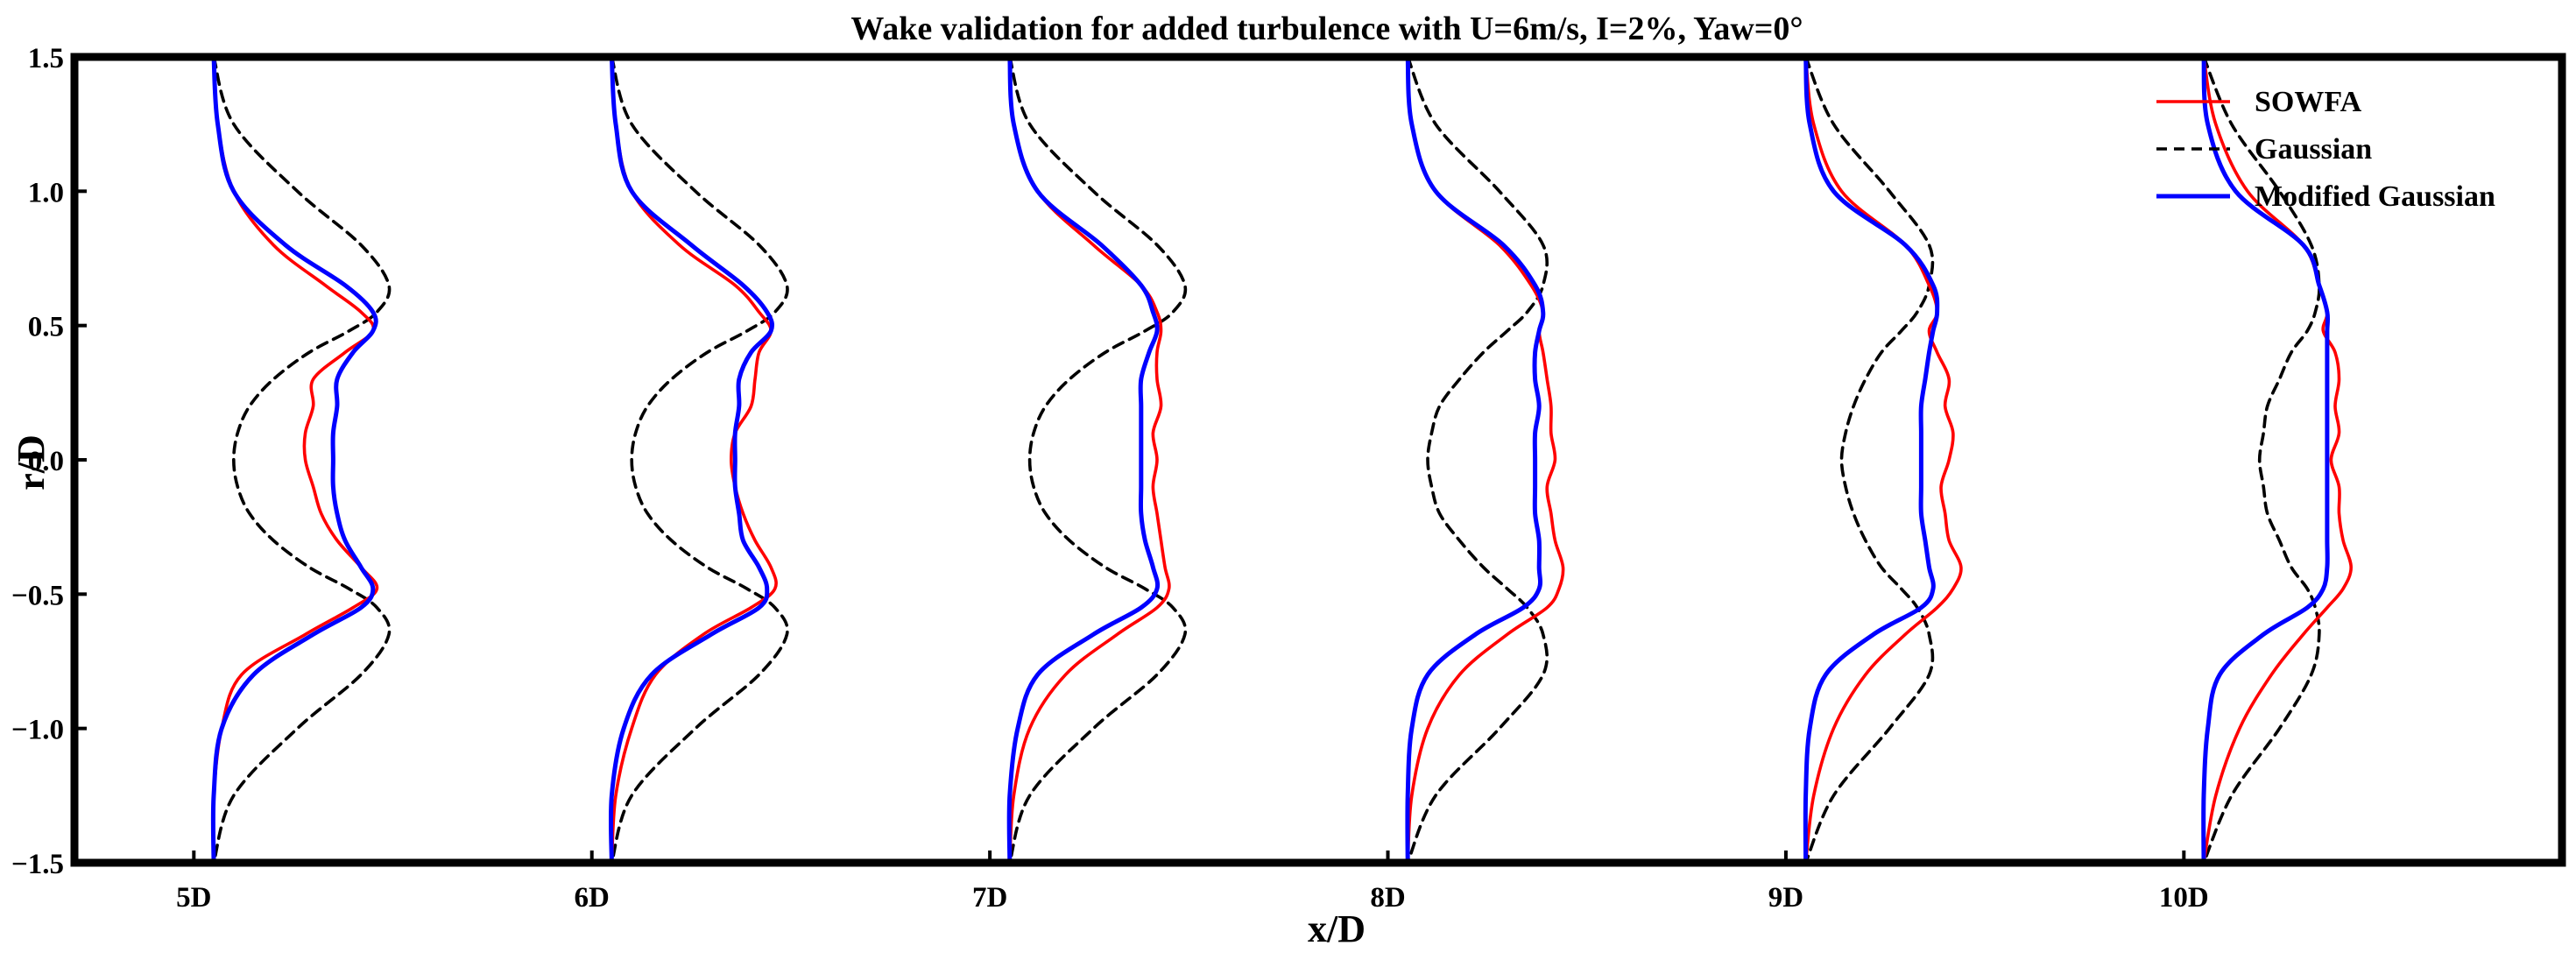 This screenshot has width=2576, height=974. I want to click on series-line-modified-gaussian-5D, so click(294, 460).